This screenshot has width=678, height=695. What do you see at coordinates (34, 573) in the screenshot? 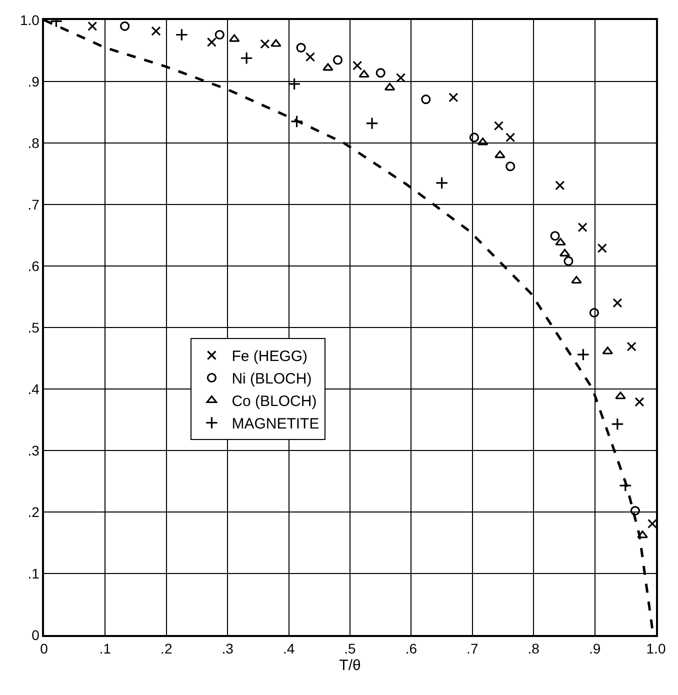
I see `y-tick-label: .1` at bounding box center [34, 573].